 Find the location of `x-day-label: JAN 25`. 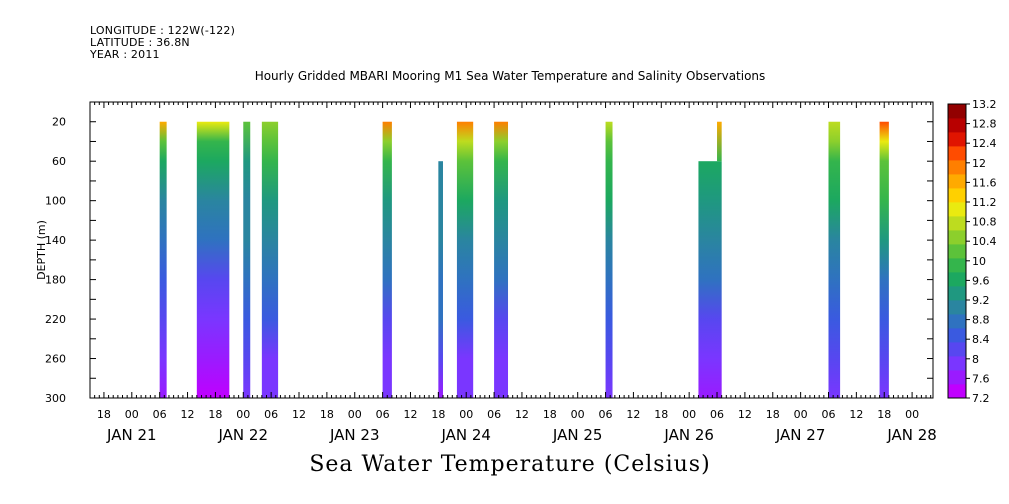

x-day-label: JAN 25 is located at coordinates (577, 435).